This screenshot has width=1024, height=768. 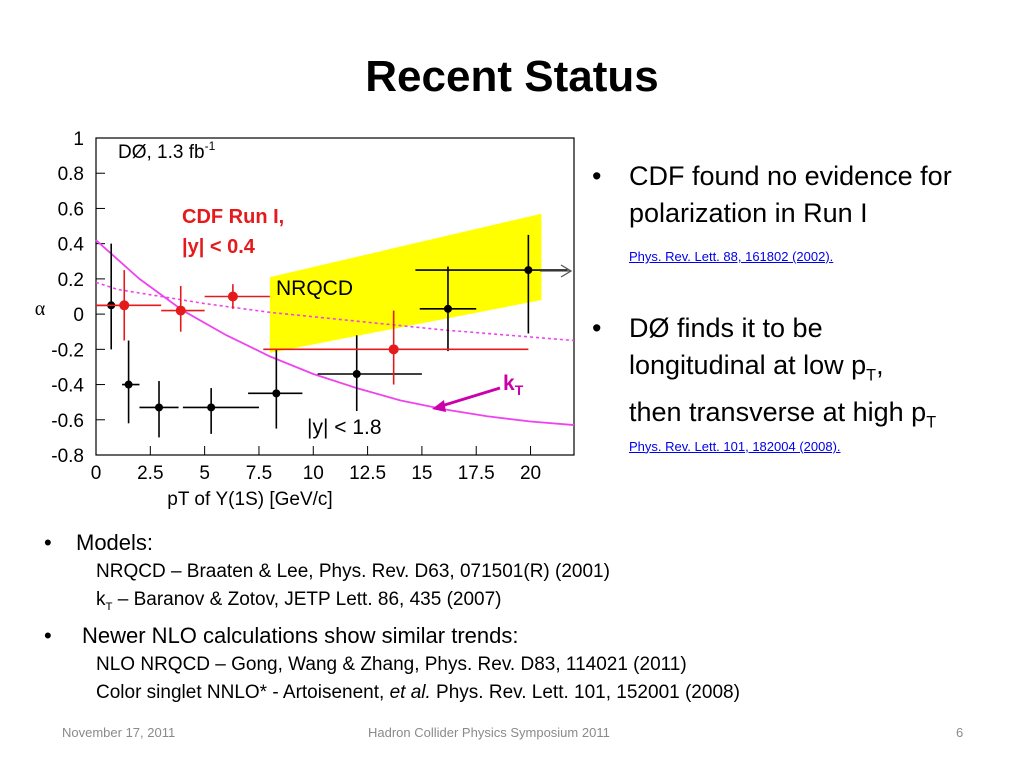 What do you see at coordinates (150, 473) in the screenshot?
I see `x-tick-label: 2.5` at bounding box center [150, 473].